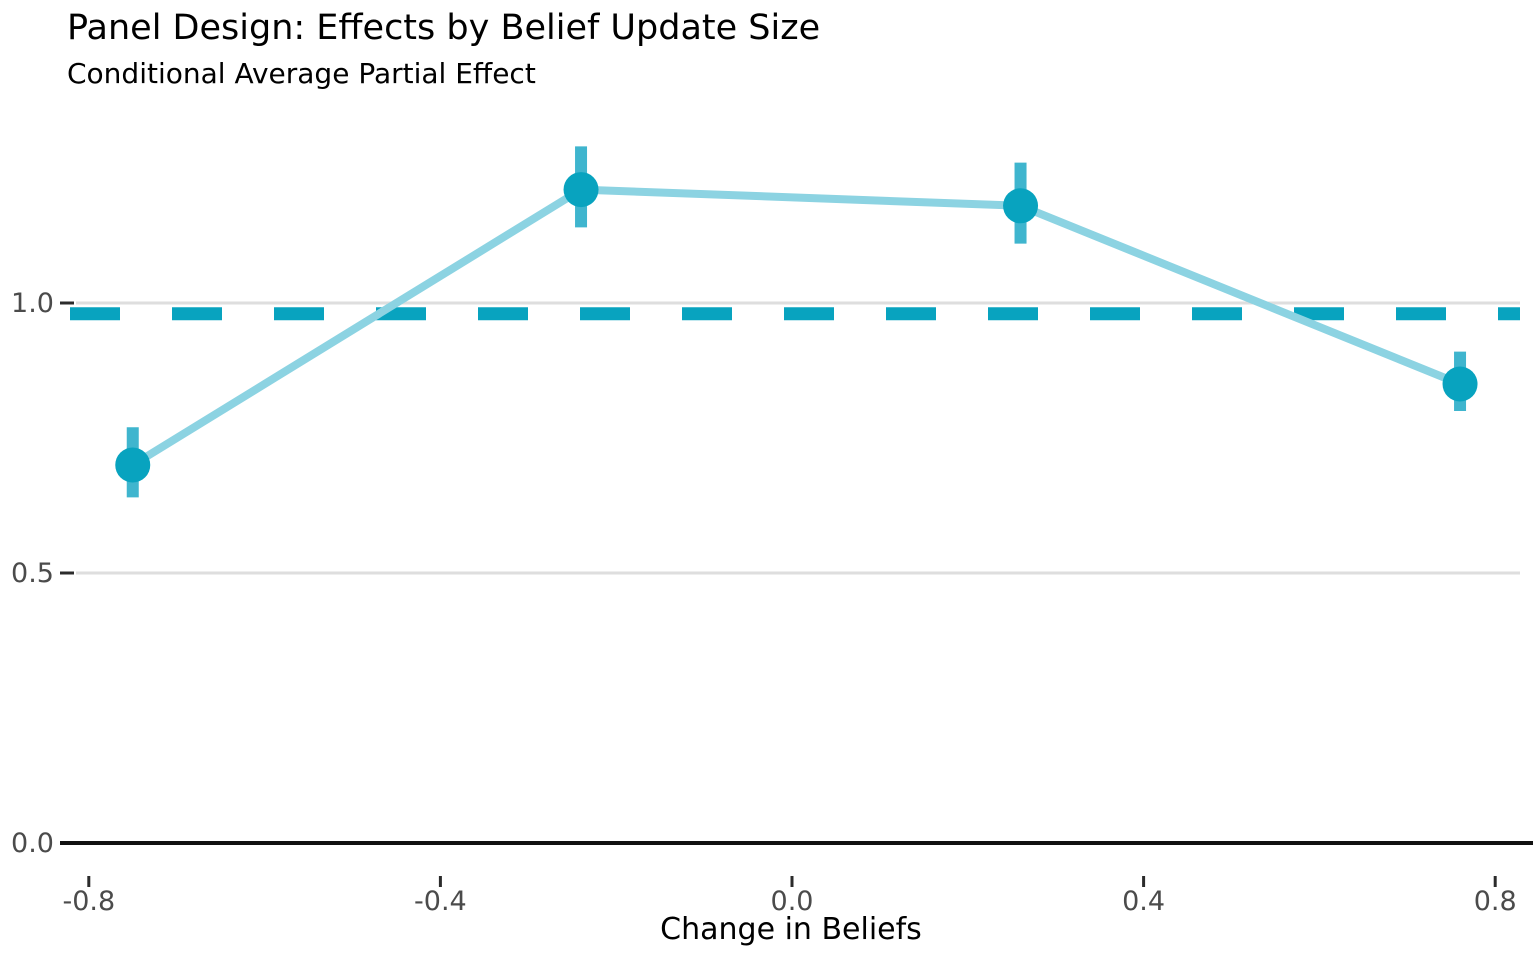  What do you see at coordinates (32, 303) in the screenshot?
I see `y-tick-label: 1.0` at bounding box center [32, 303].